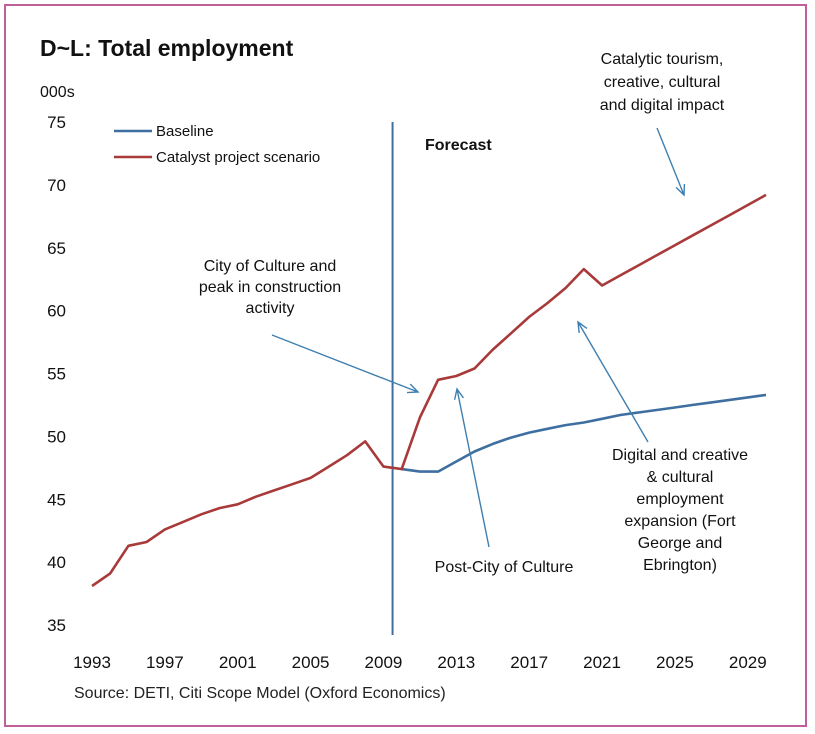 Image resolution: width=815 pixels, height=734 pixels. Describe the element at coordinates (384, 662) in the screenshot. I see `x-tick-label: 2009` at that location.